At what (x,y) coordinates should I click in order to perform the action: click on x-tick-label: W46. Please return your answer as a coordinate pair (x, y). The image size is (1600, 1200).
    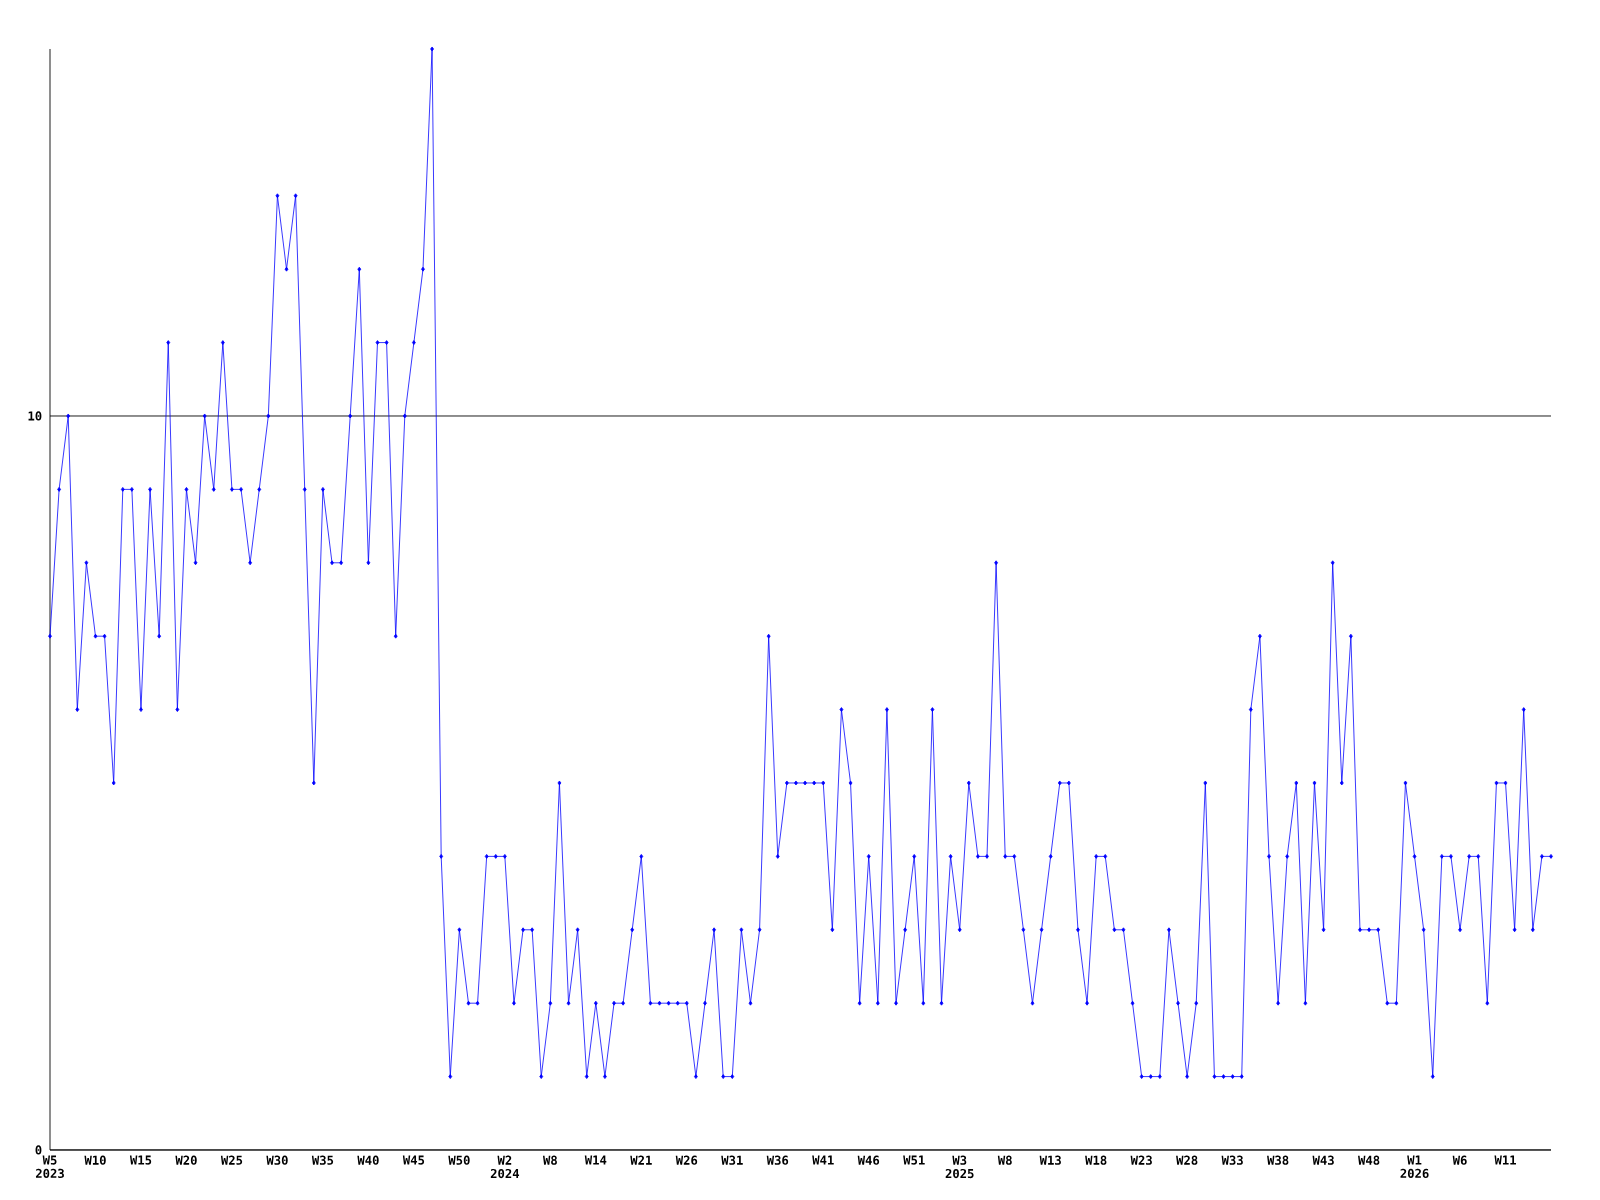
    Looking at the image, I should click on (868, 1160).